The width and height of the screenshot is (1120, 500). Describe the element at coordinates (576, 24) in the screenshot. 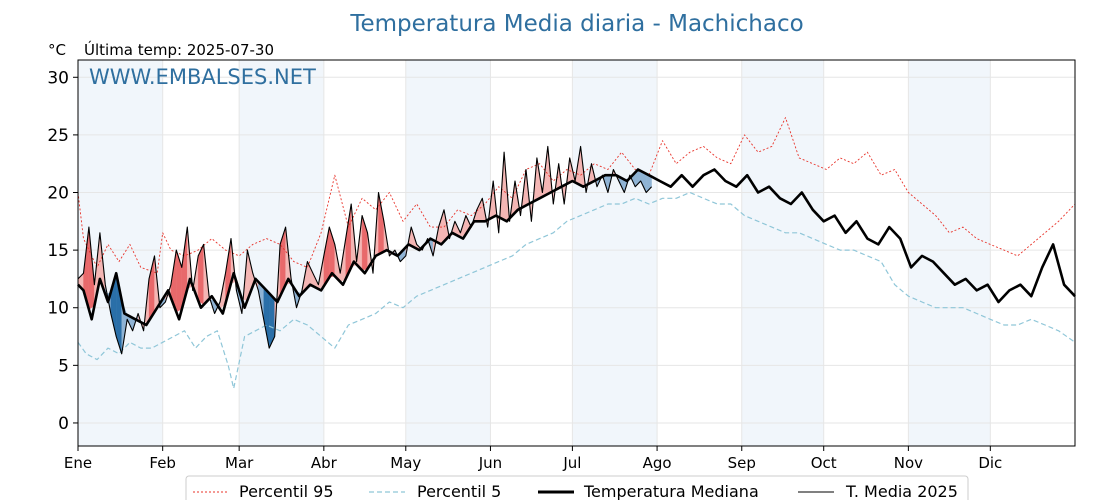

I see `chart-title: Temperatura Media diaria - Machichaco` at that location.